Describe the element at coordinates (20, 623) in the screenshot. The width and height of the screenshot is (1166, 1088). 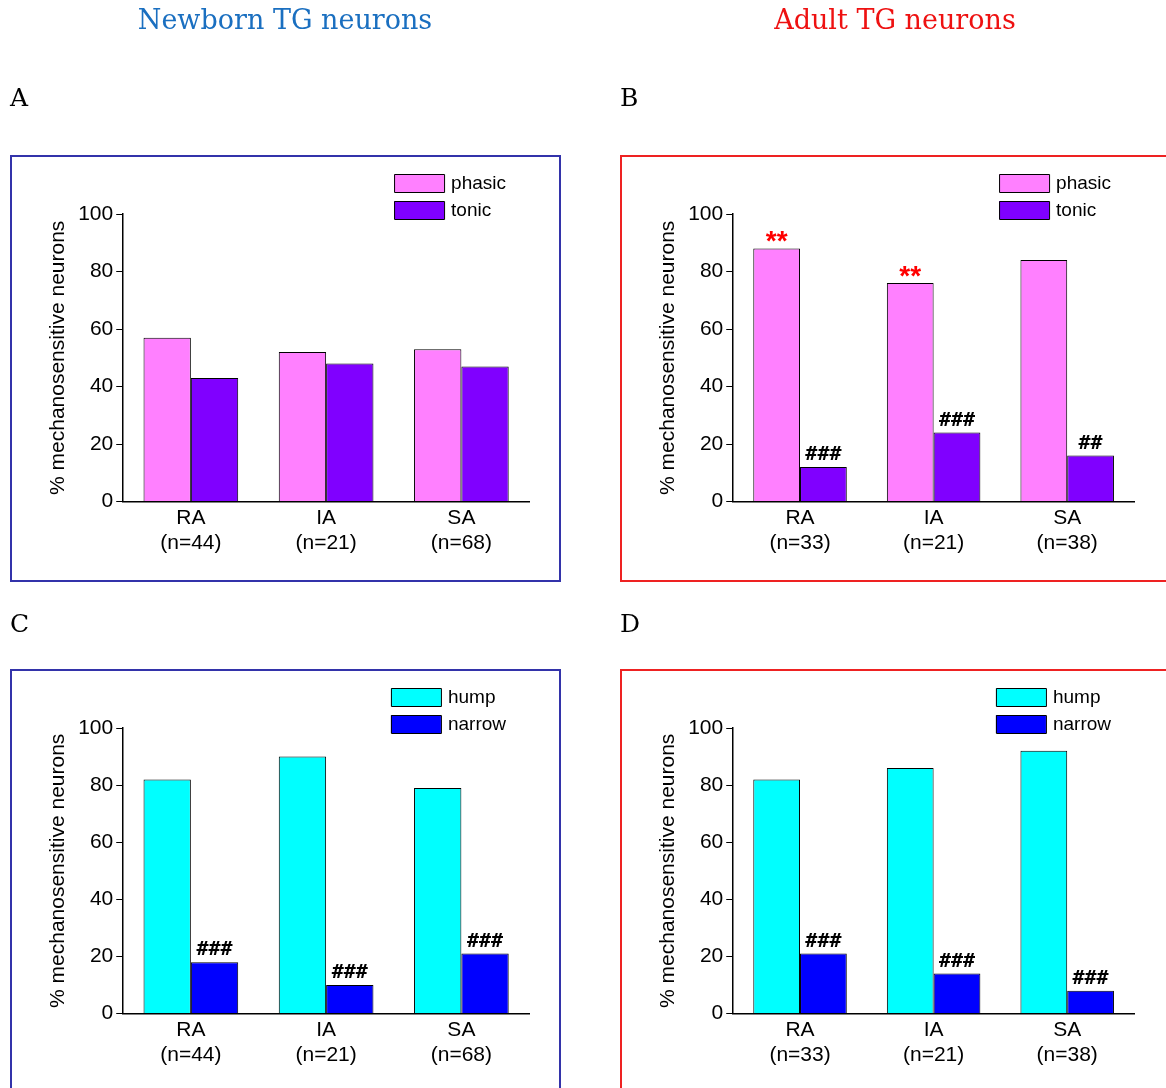
I see `text: C` at that location.